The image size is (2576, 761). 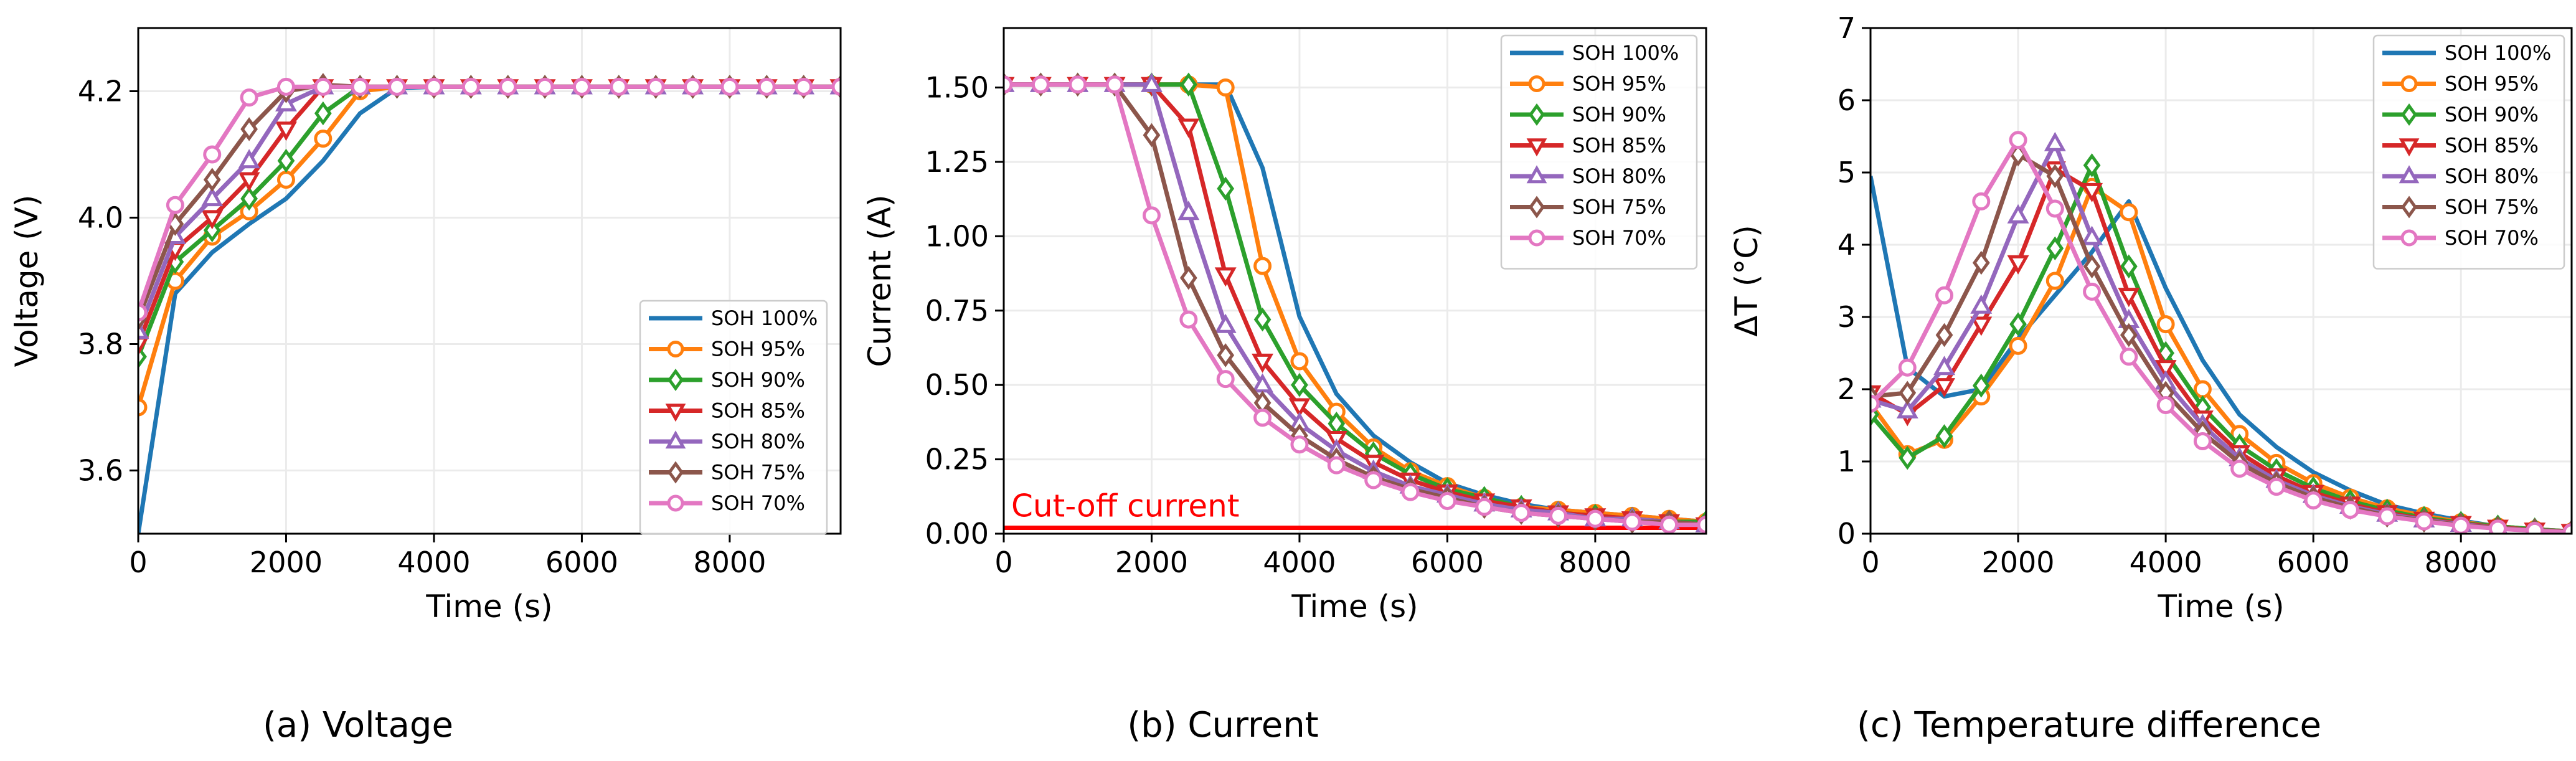 What do you see at coordinates (101, 218) in the screenshot?
I see `y-tick-label: 4.0` at bounding box center [101, 218].